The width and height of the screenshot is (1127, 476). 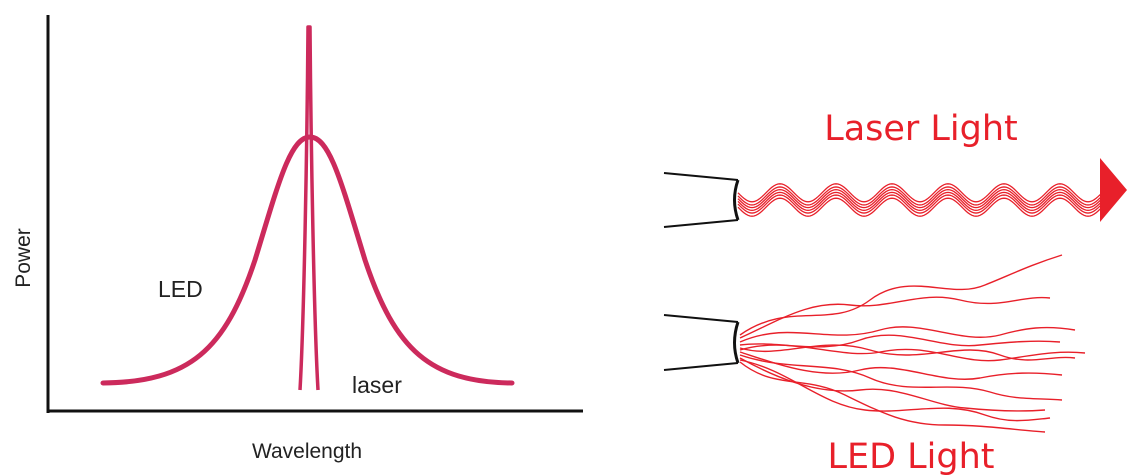 What do you see at coordinates (377, 385) in the screenshot?
I see `laser-curve-label: laser` at bounding box center [377, 385].